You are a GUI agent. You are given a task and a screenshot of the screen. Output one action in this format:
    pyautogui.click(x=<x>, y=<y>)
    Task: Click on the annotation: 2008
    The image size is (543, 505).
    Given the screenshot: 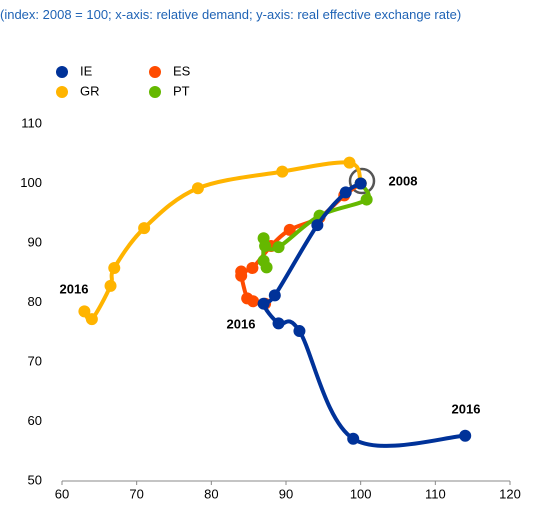 What is the action you would take?
    pyautogui.click(x=403, y=180)
    